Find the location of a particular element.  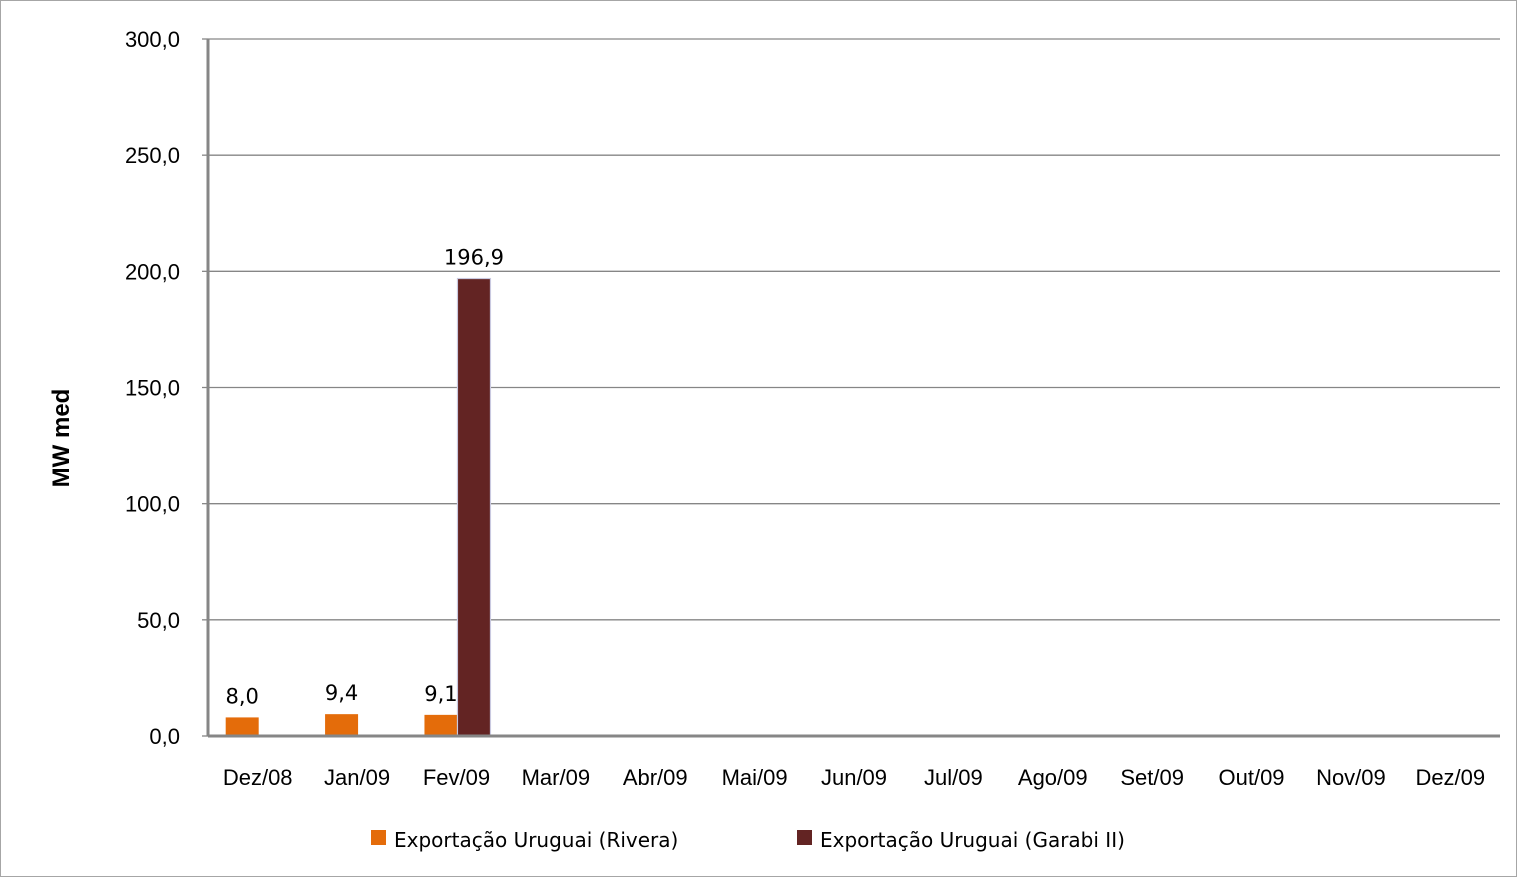

data-label: 9,4 is located at coordinates (341, 693).